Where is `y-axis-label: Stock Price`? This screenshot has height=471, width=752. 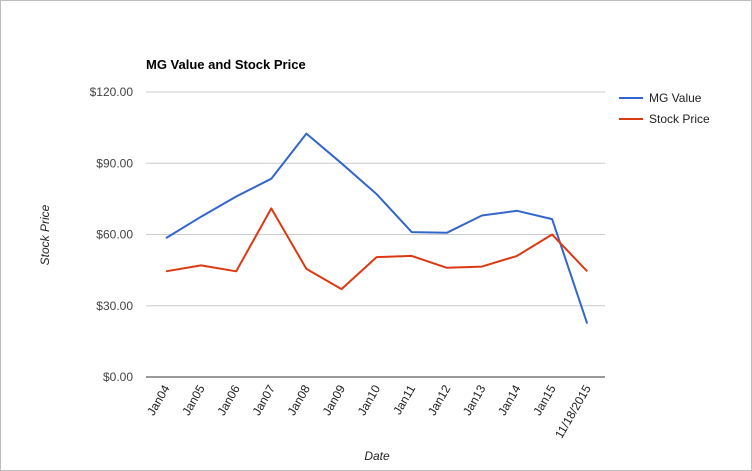 y-axis-label: Stock Price is located at coordinates (45, 234).